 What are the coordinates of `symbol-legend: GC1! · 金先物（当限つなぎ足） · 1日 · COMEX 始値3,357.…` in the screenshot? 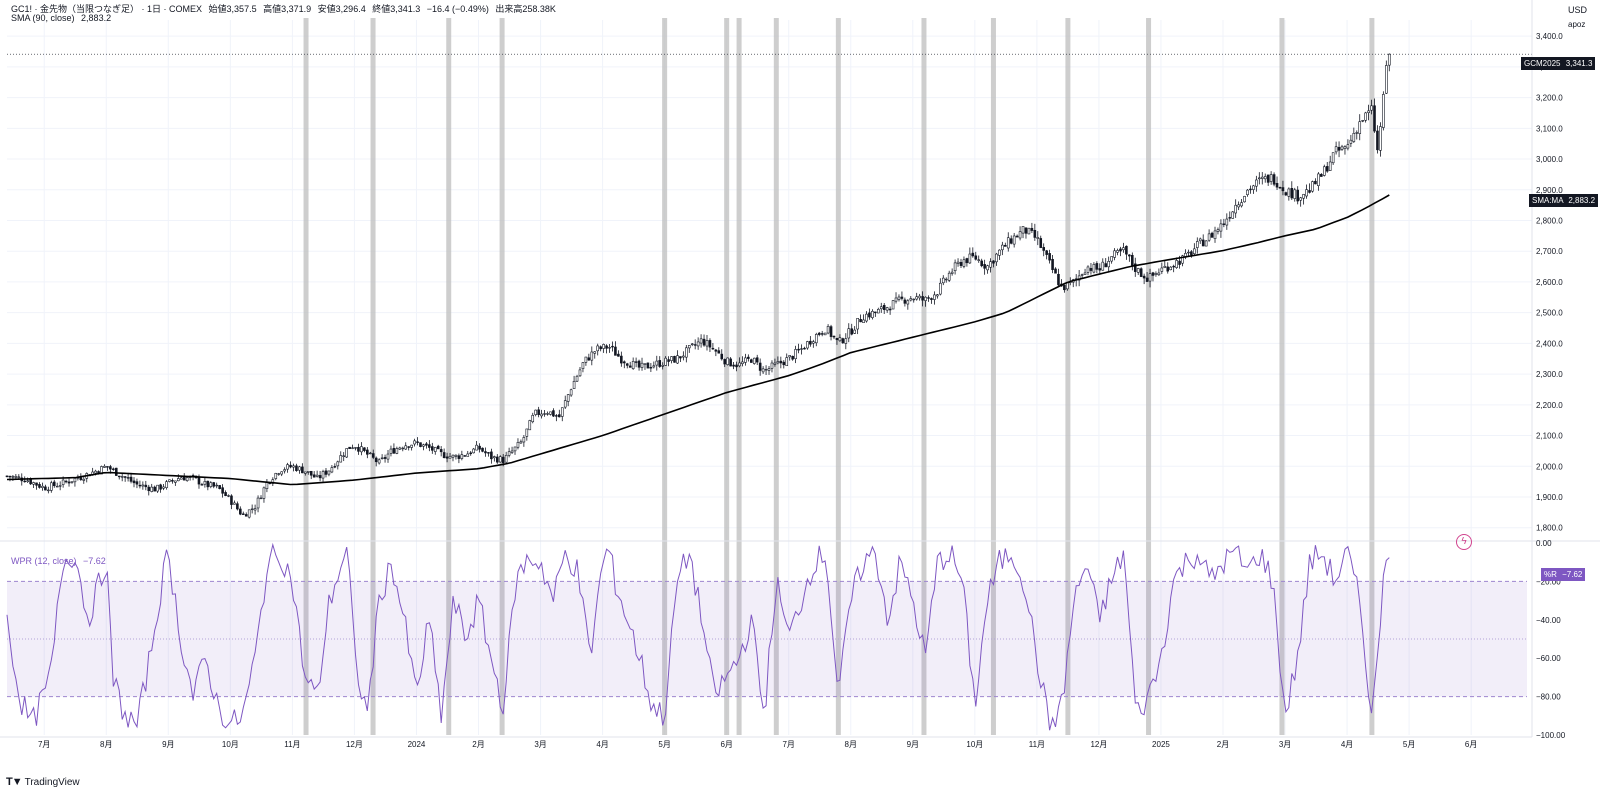 It's located at (283, 8).